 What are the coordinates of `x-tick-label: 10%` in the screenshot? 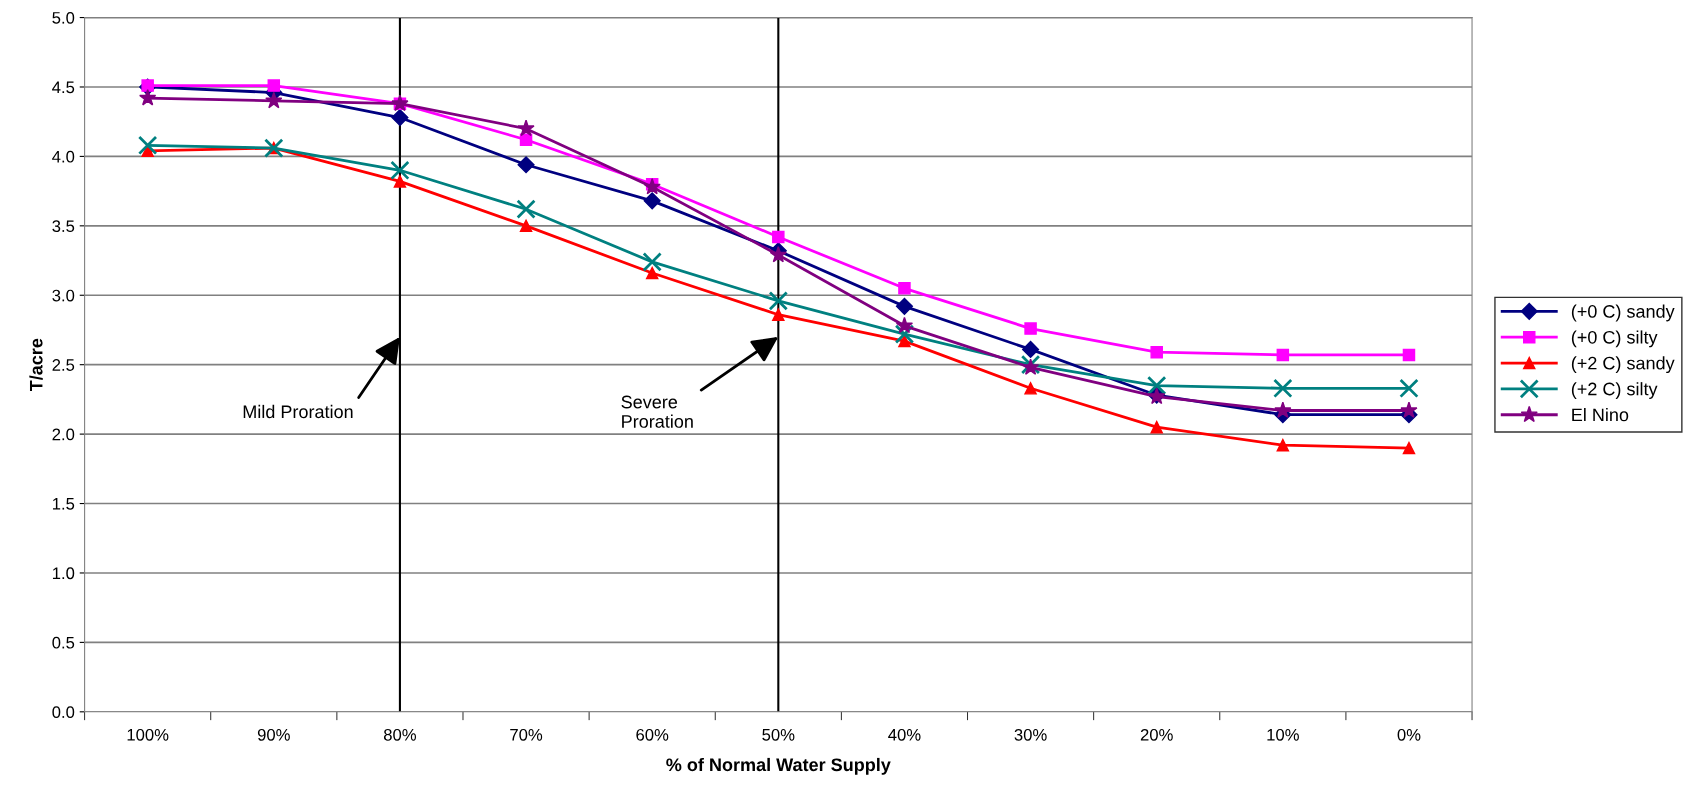 It's located at (1283, 734).